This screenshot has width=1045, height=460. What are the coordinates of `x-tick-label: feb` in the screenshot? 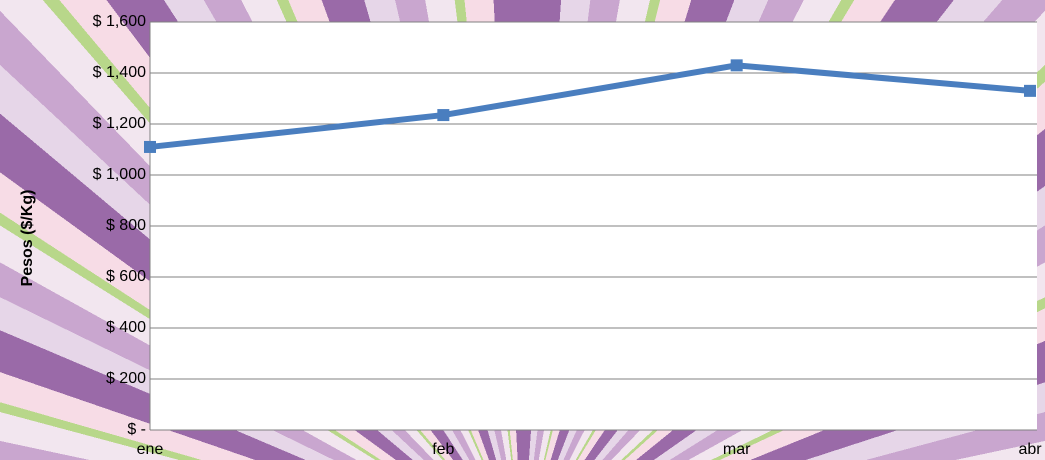 It's located at (443, 449).